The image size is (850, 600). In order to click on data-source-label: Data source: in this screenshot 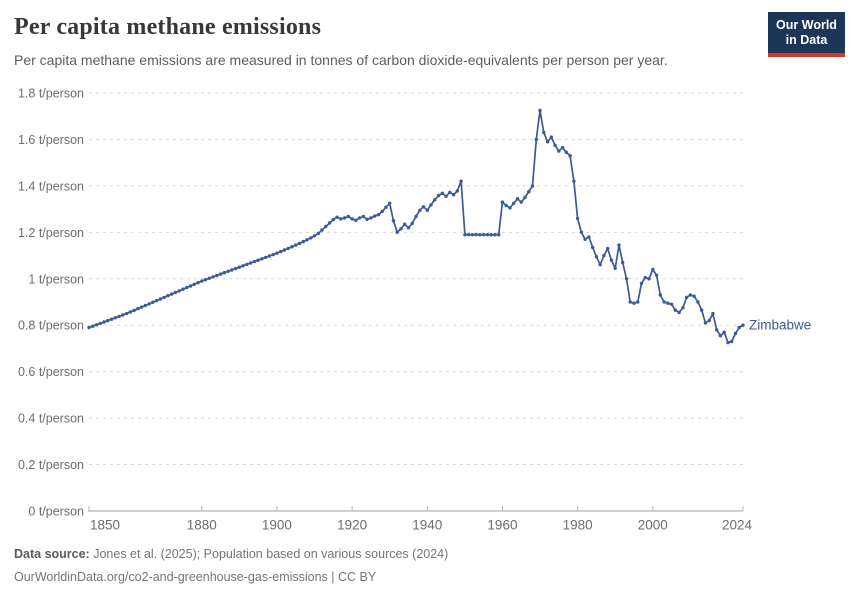, I will do `click(52, 554)`.